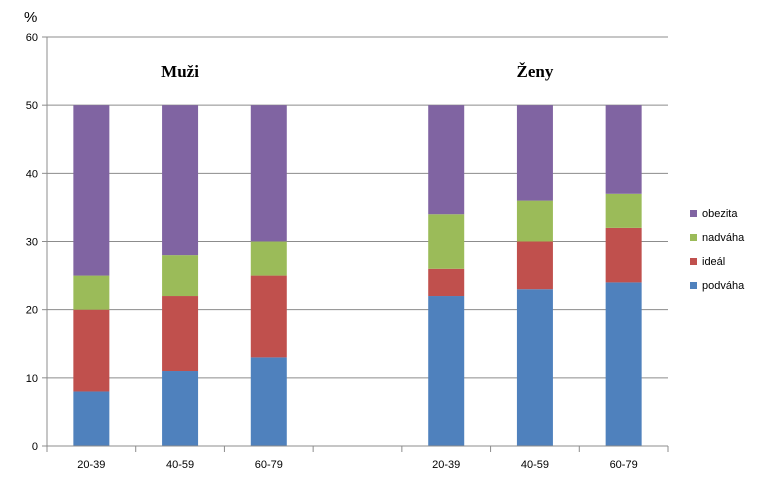  I want to click on bar-ideál-5, so click(534, 265).